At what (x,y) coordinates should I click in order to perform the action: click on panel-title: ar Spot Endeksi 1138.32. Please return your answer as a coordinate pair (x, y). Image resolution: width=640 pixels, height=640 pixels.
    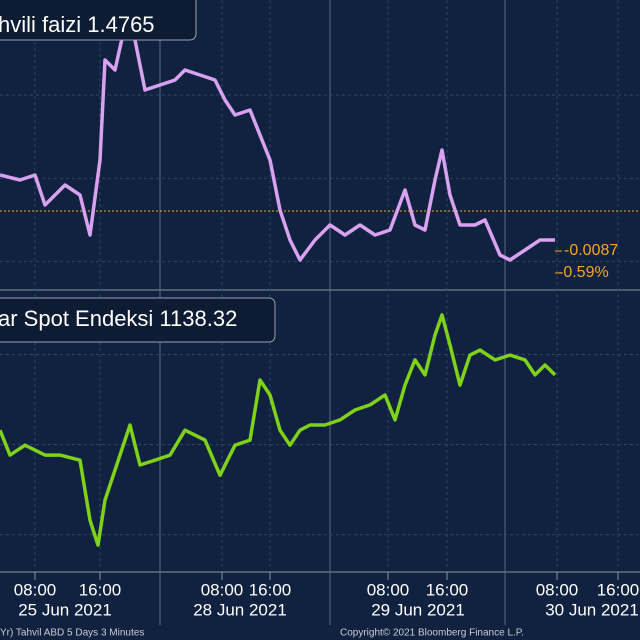
    Looking at the image, I should click on (118, 318).